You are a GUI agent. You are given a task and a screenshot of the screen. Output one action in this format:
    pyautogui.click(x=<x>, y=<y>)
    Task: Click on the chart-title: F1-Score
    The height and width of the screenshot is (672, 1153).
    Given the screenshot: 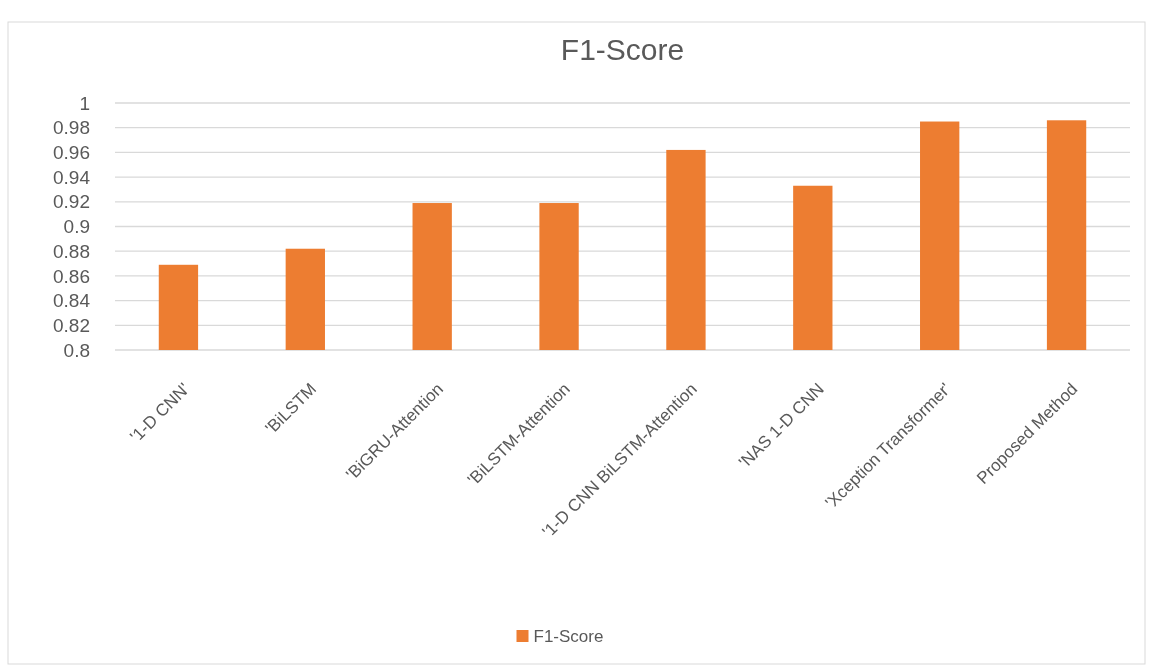 What is the action you would take?
    pyautogui.click(x=622, y=49)
    